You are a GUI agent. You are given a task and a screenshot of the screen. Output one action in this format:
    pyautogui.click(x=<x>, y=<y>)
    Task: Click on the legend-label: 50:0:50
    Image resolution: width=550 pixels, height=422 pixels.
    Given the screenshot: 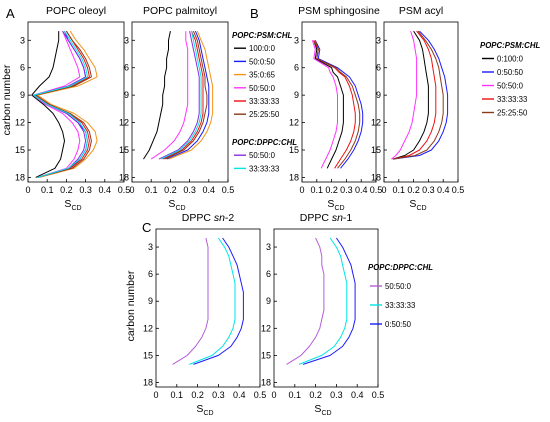 What is the action you would take?
    pyautogui.click(x=262, y=61)
    